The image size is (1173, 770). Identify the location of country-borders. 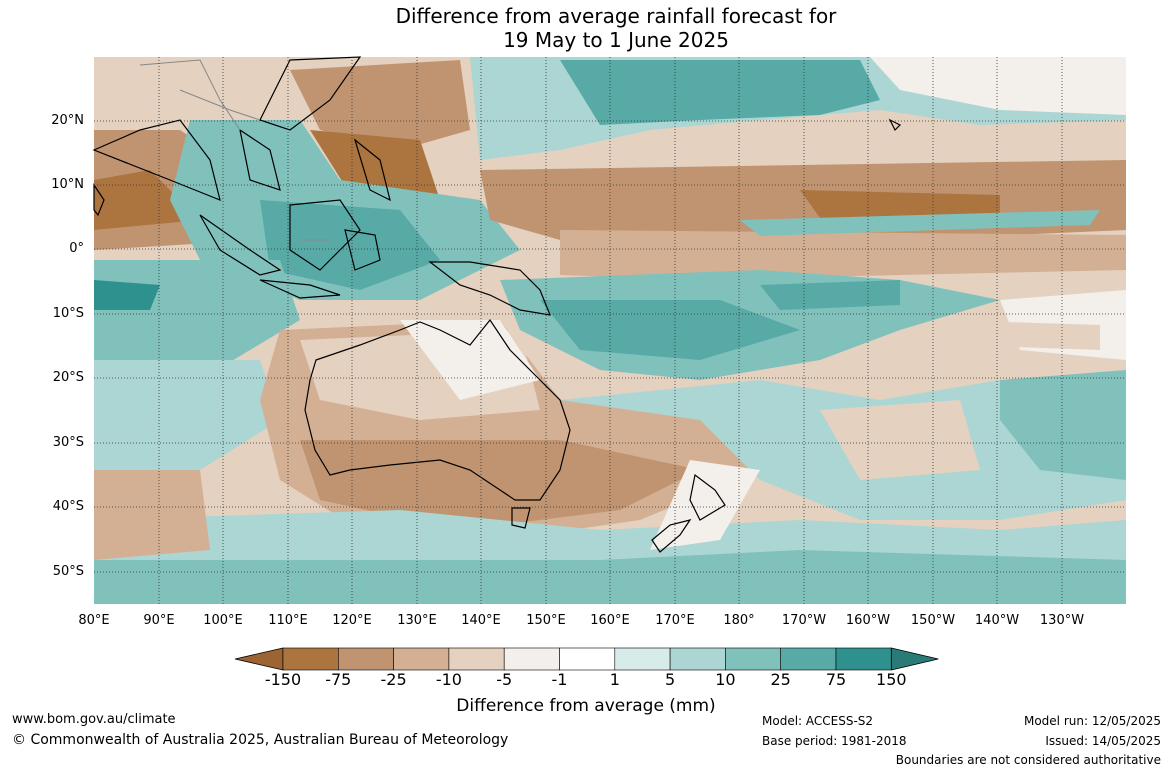
(234, 150).